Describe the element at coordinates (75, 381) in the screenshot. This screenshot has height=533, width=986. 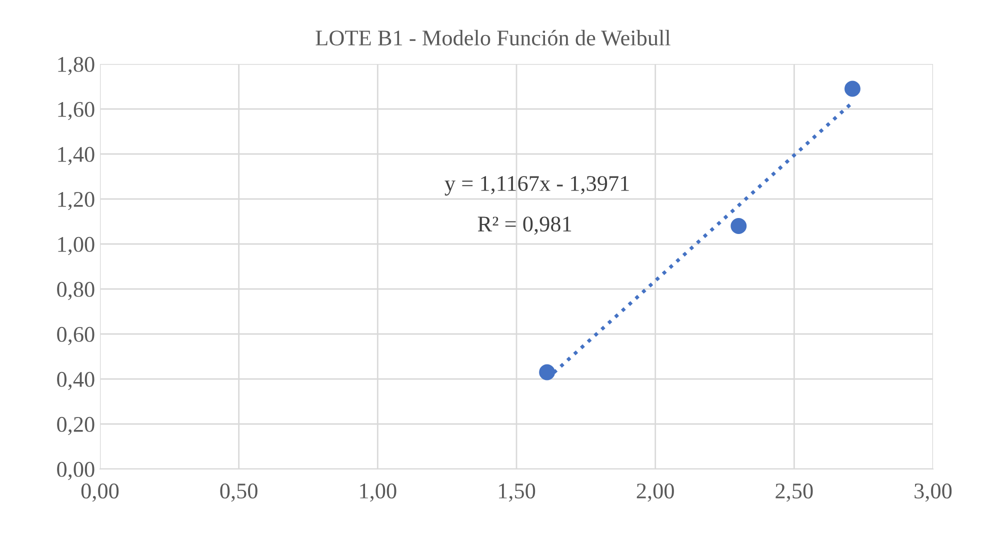
I see `y-tick-label: 0,40` at that location.